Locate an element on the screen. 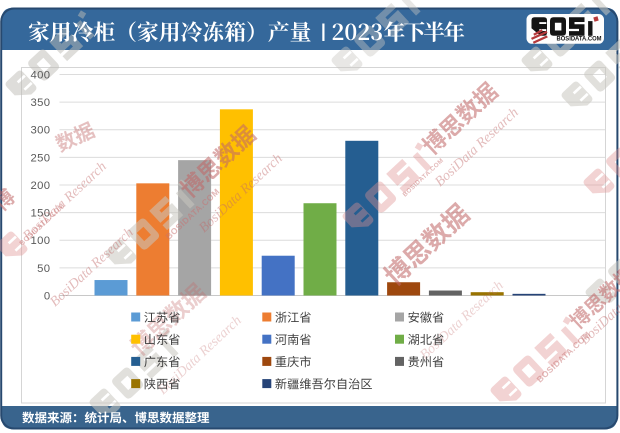 The height and width of the screenshot is (433, 620). svg-text: 400 is located at coordinates (40, 75).